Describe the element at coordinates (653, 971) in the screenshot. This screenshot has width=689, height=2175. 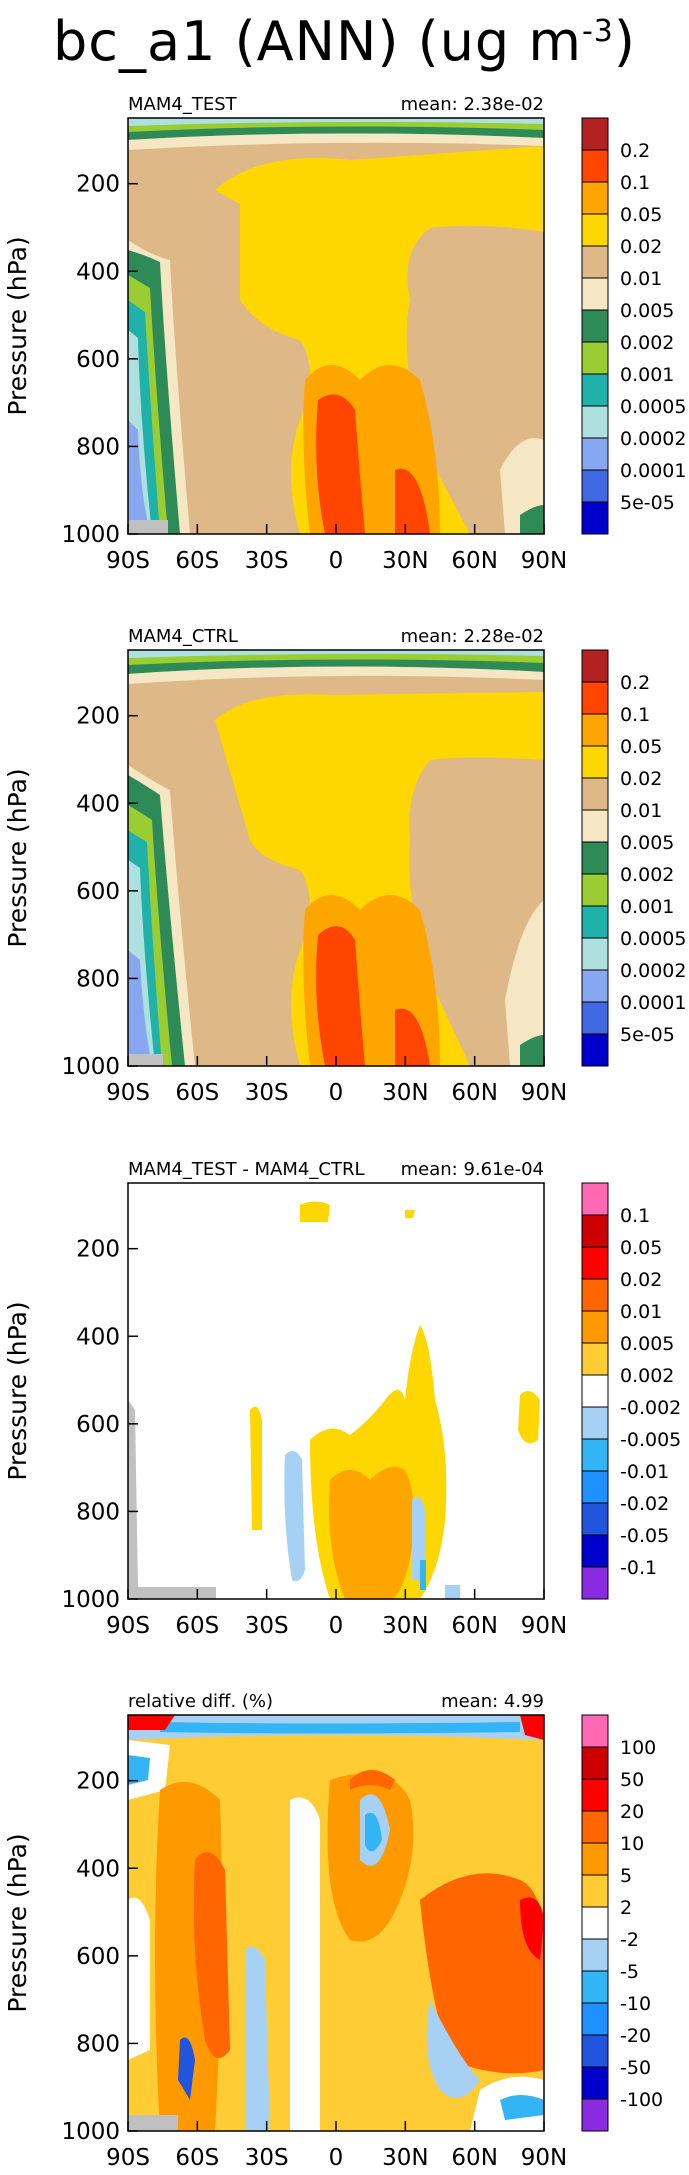
I see `panel-2-colorbar-label: 0.0002` at that location.